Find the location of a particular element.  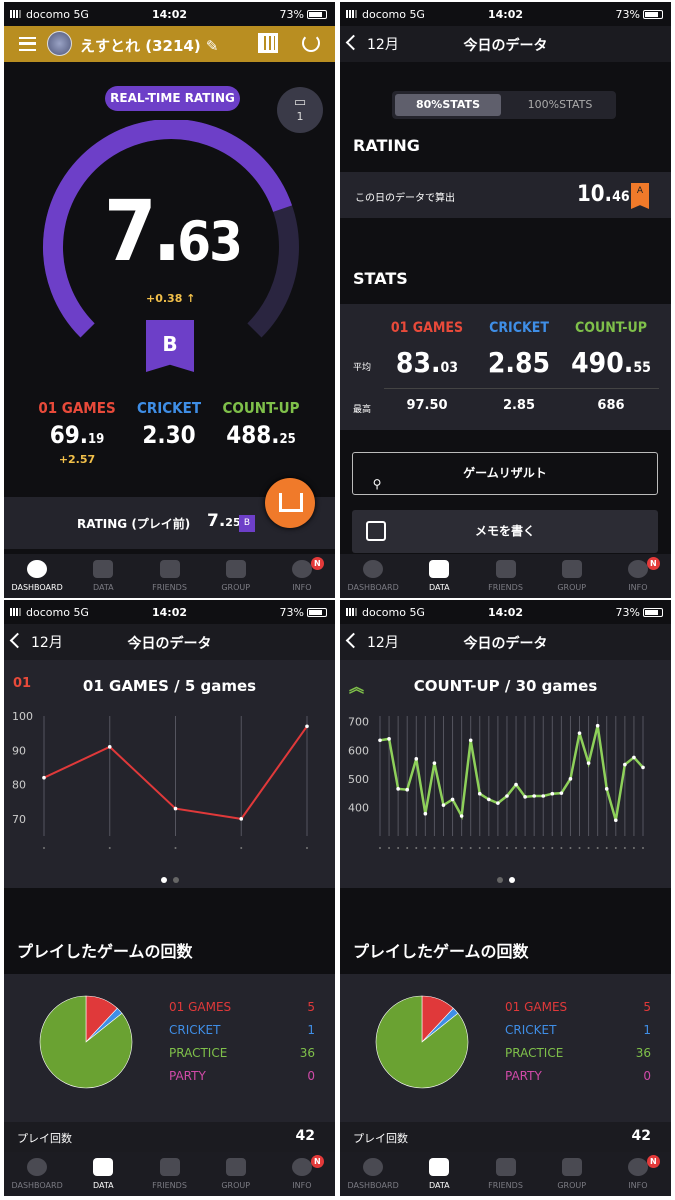

write-memo-button: メモを書く is located at coordinates (505, 531).